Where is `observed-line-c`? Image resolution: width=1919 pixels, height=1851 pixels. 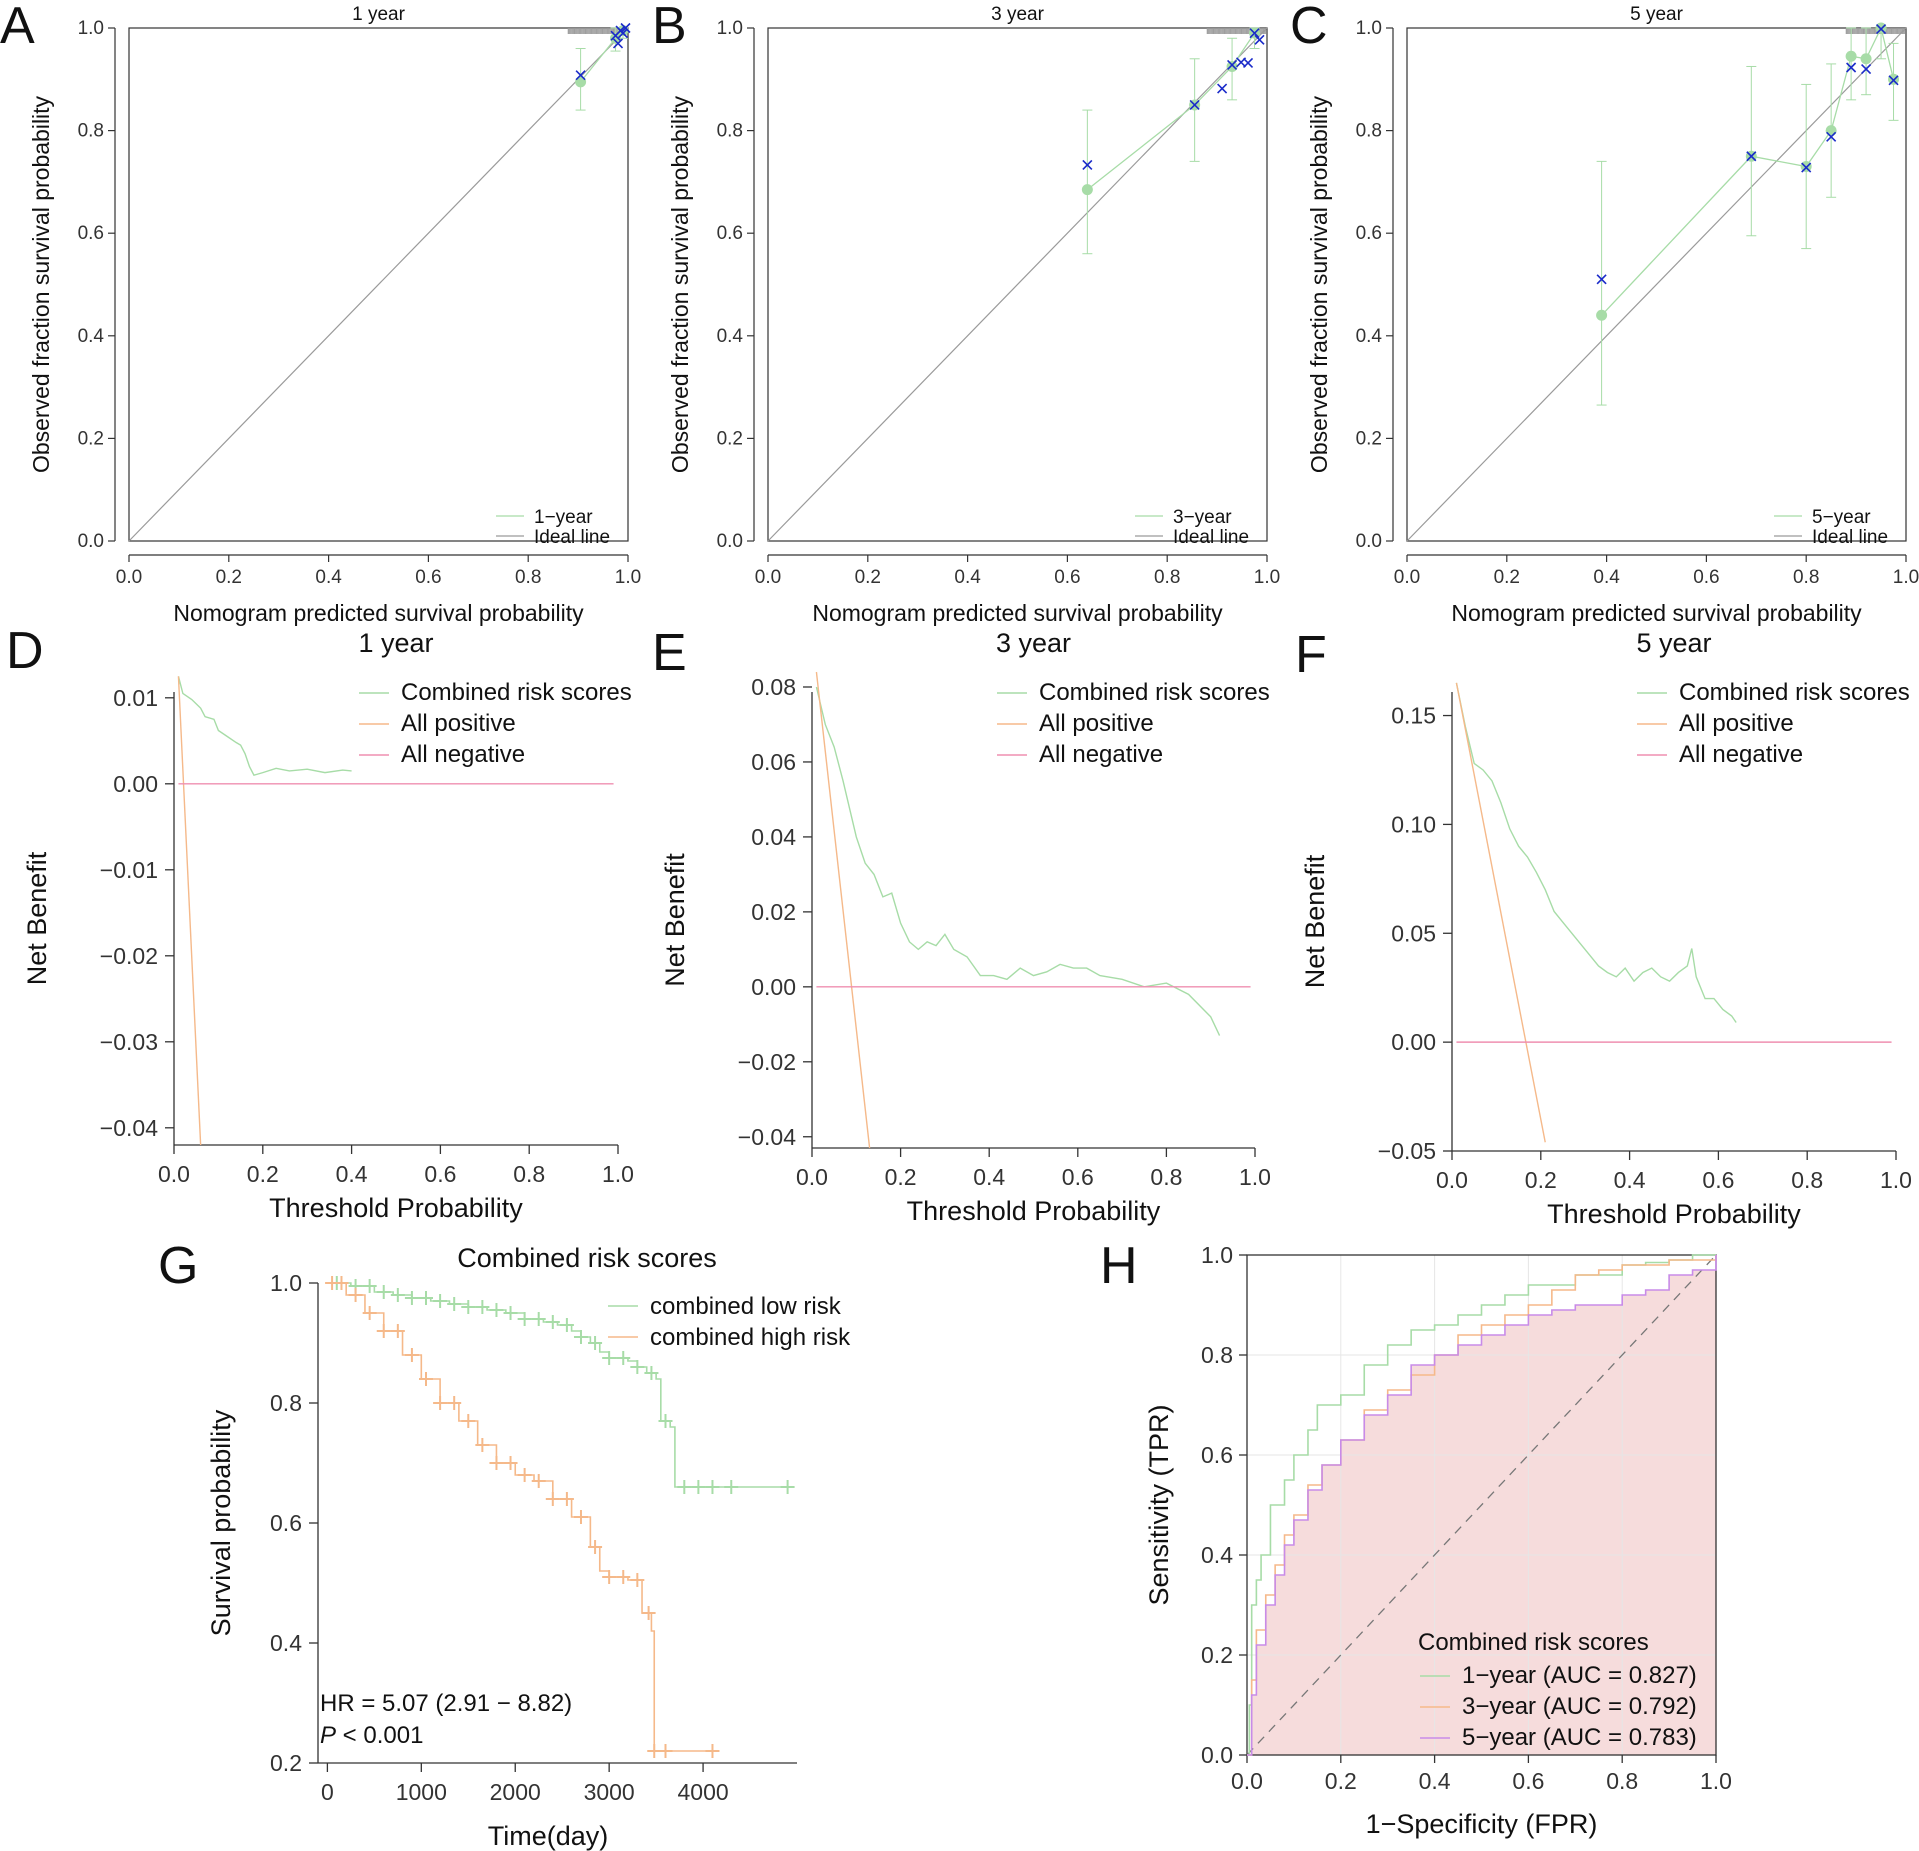
observed-line-c is located at coordinates (1748, 171).